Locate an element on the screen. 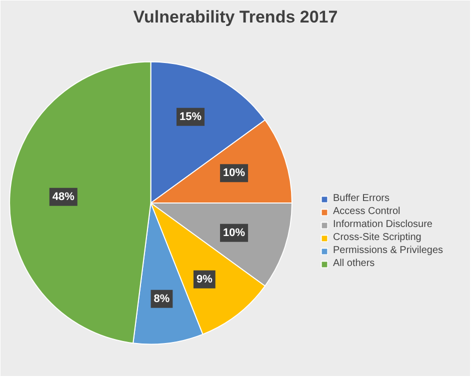  data-label: 15% is located at coordinates (191, 116).